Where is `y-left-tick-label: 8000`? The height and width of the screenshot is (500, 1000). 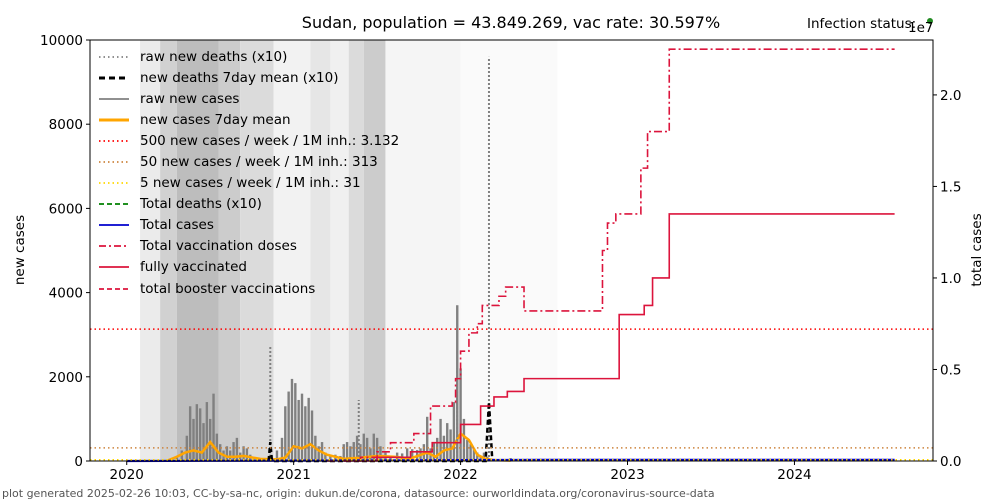 y-left-tick-label: 8000 is located at coordinates (66, 125).